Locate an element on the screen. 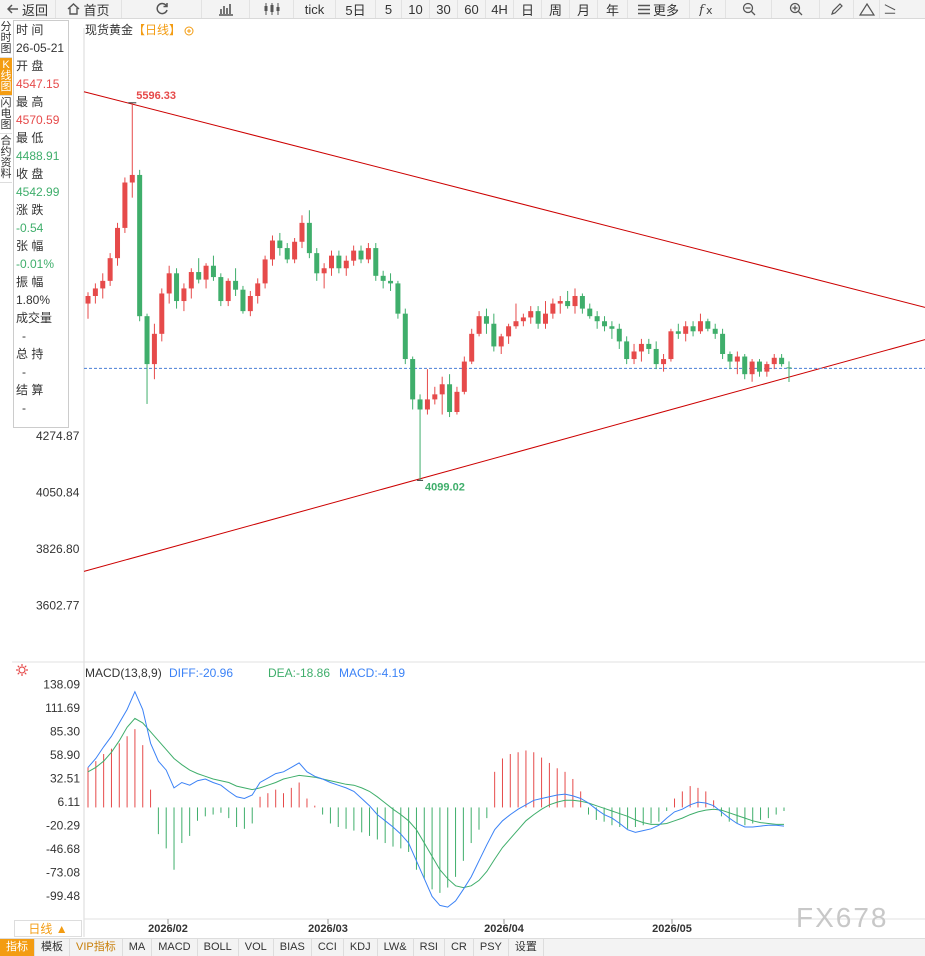  tab-indicators: 指标 is located at coordinates (17, 947).